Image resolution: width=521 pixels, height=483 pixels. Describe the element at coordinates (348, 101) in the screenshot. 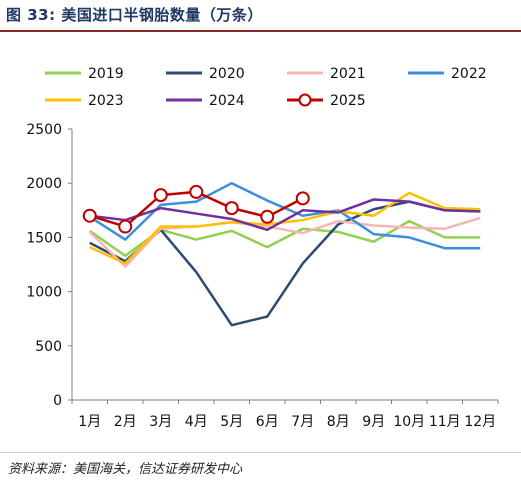

I see `legend-label: 2025` at that location.